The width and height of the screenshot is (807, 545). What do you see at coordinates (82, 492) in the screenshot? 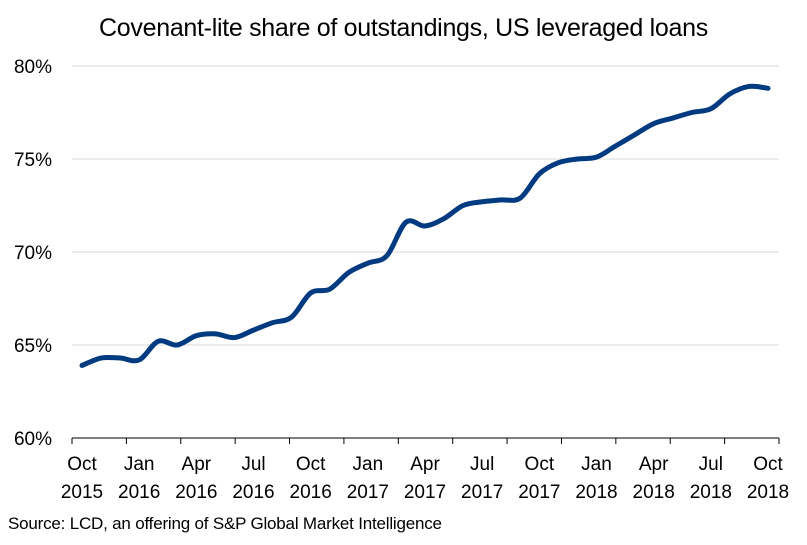
I see `x-tick-label-year: 2015` at bounding box center [82, 492].